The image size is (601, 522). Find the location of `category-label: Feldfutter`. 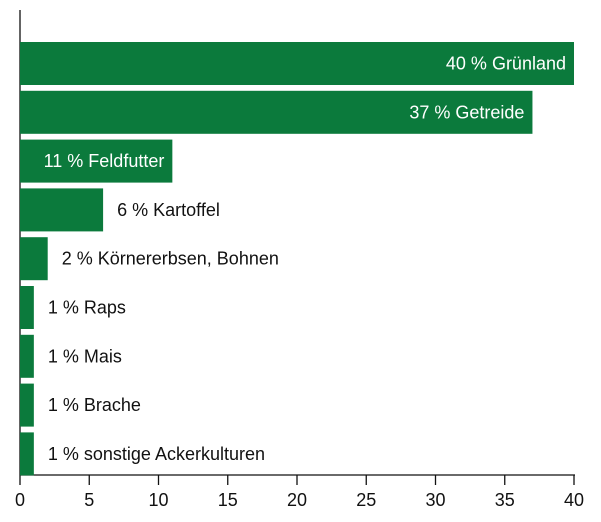

category-label: Feldfutter is located at coordinates (126, 161).